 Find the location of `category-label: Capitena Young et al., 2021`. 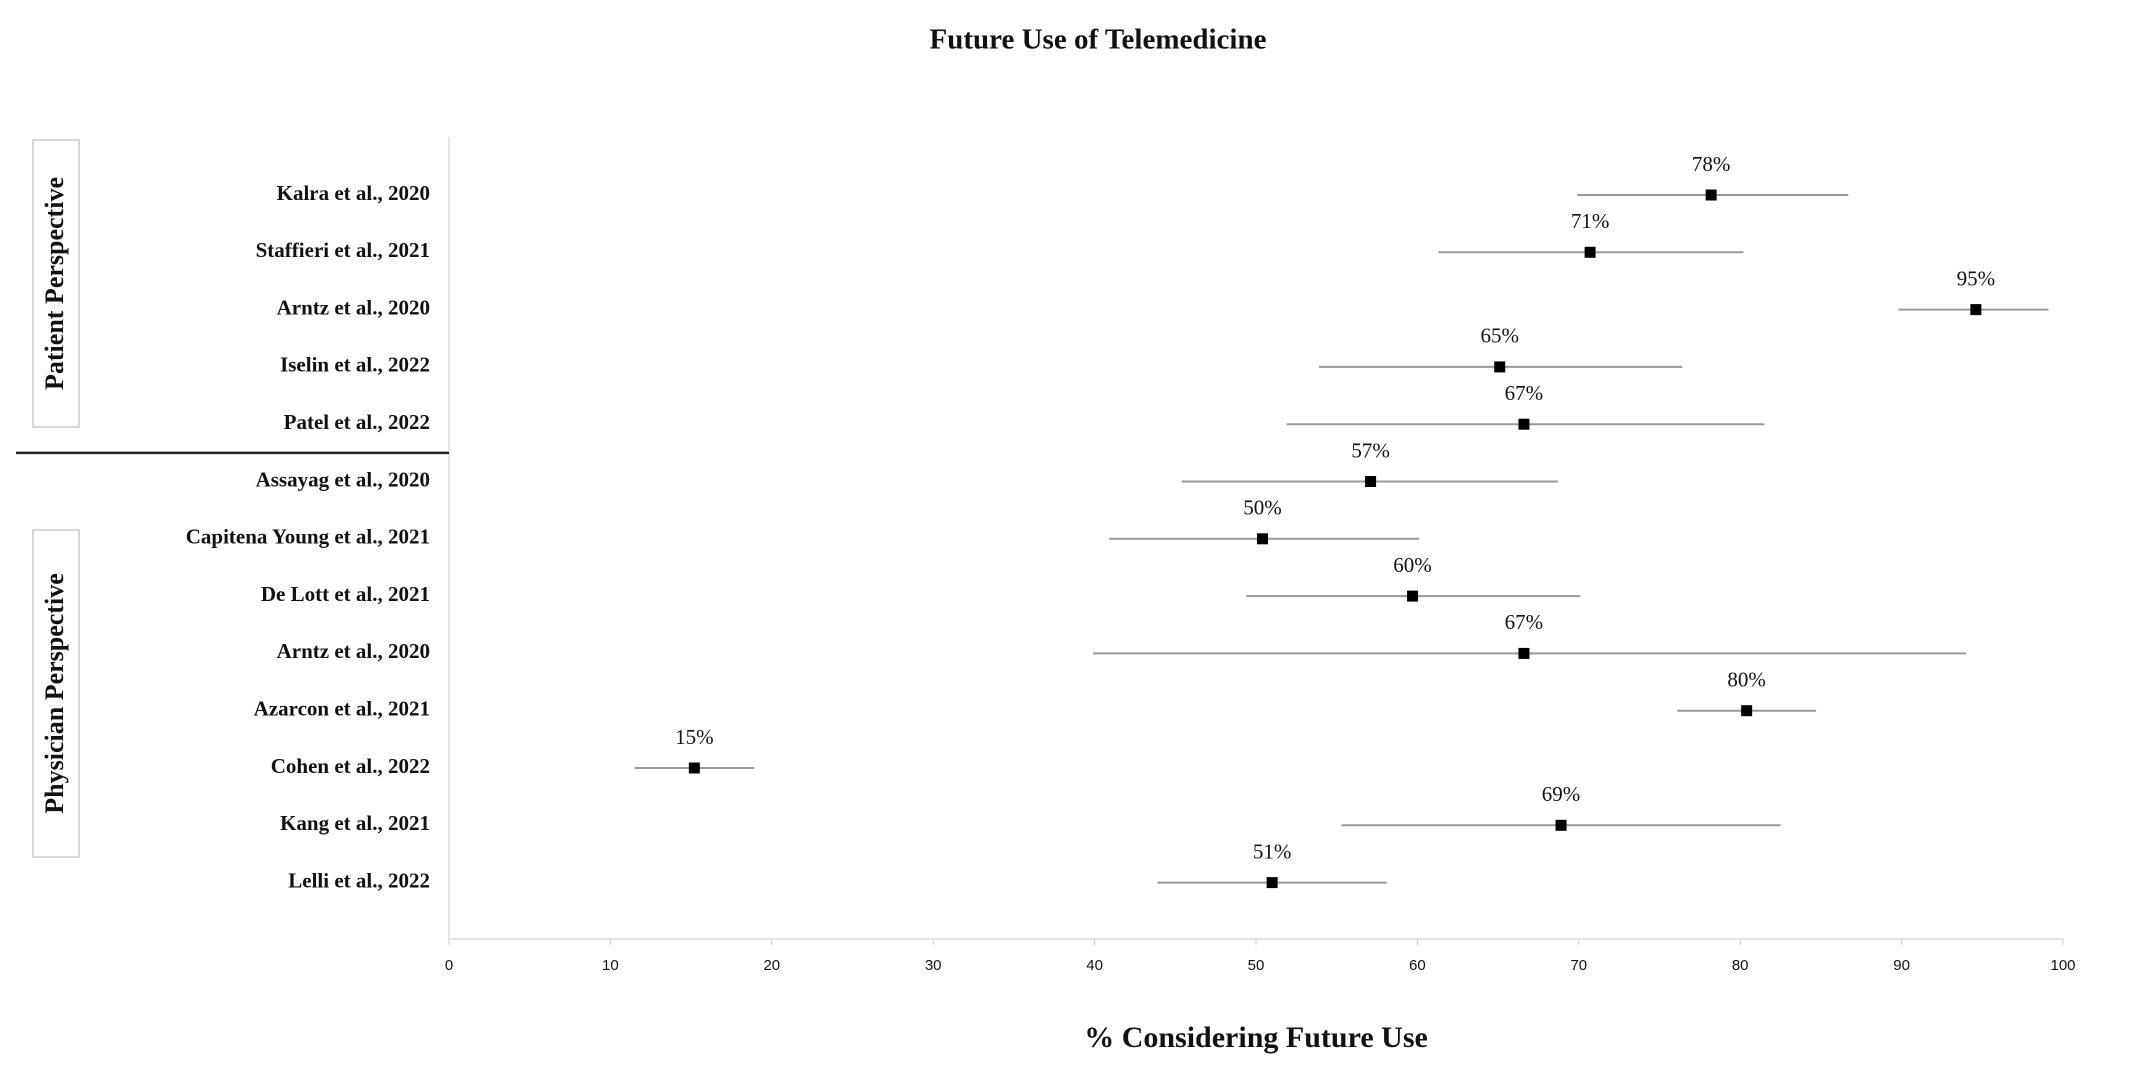

category-label: Capitena Young et al., 2021 is located at coordinates (308, 537).